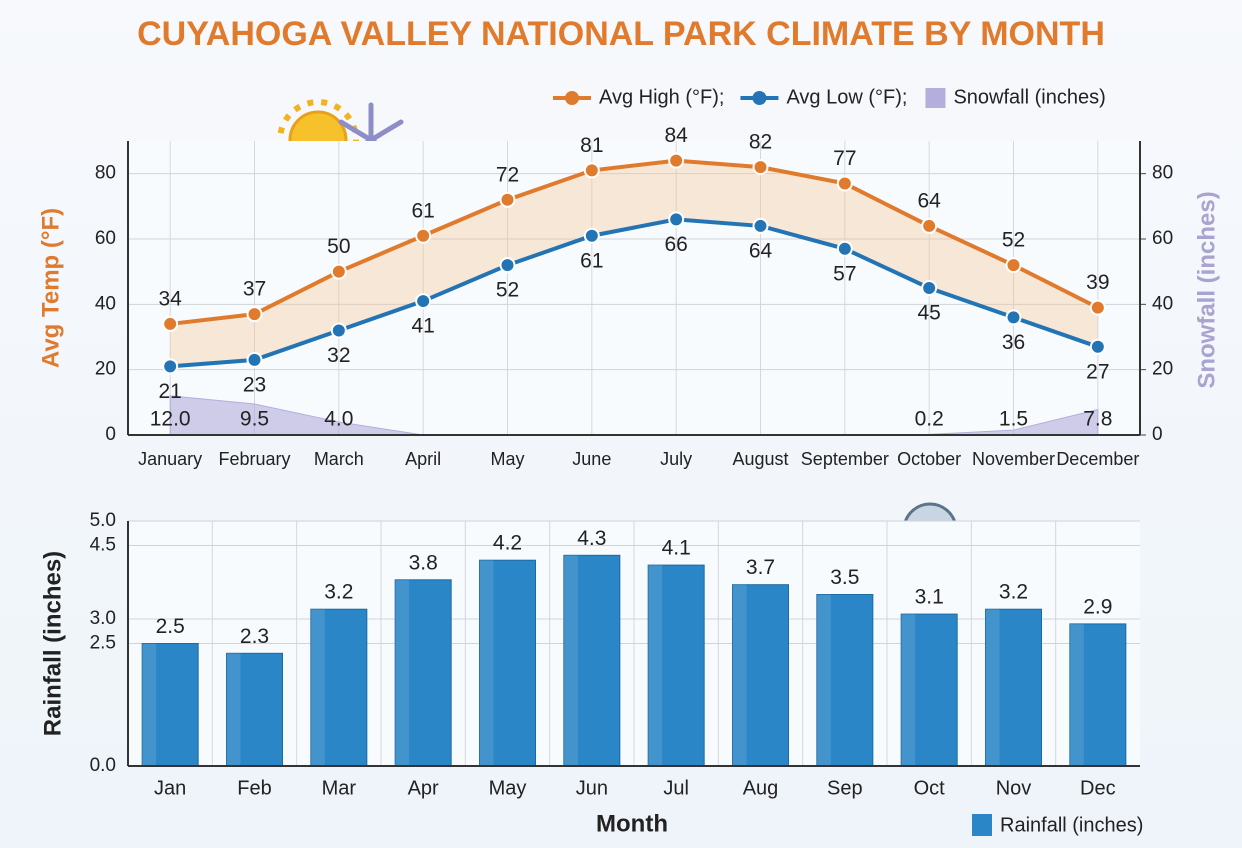  Describe the element at coordinates (507, 459) in the screenshot. I see `x-tick-label: May` at that location.